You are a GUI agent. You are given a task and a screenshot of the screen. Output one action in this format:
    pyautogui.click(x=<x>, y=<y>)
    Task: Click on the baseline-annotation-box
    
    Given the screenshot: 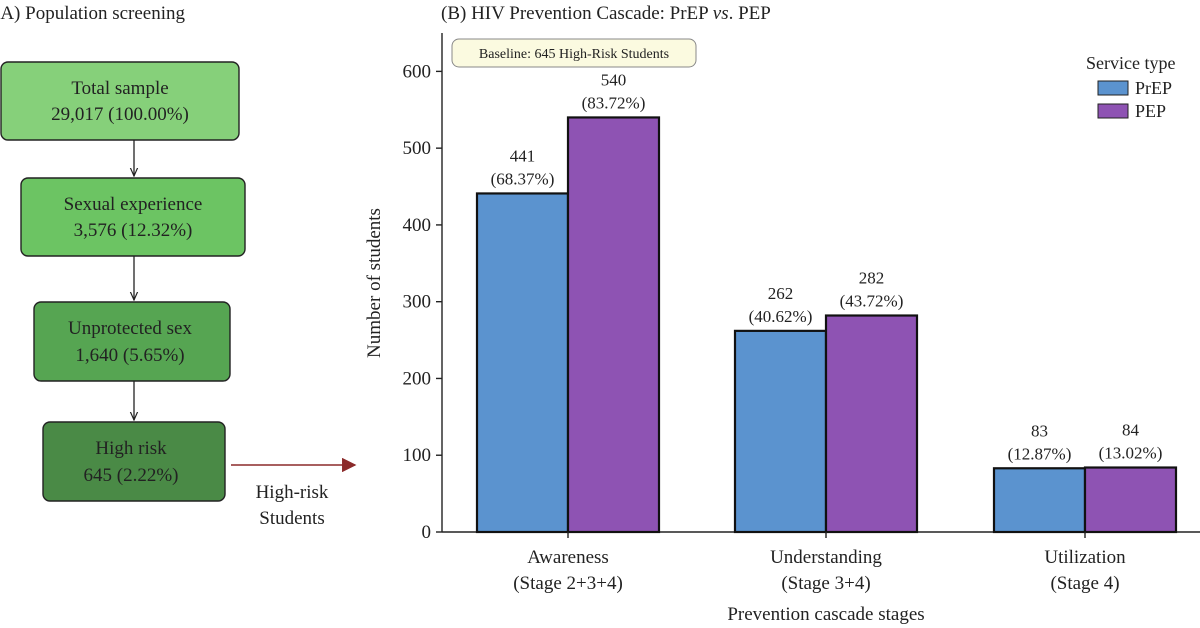 What is the action you would take?
    pyautogui.click(x=574, y=53)
    